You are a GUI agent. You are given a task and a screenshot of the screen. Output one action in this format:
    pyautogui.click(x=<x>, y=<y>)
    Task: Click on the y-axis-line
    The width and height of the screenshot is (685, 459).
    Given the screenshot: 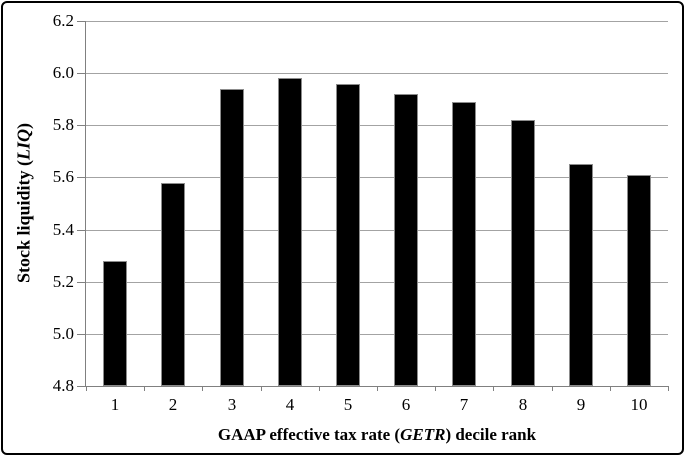 What is the action you would take?
    pyautogui.click(x=85, y=203)
    